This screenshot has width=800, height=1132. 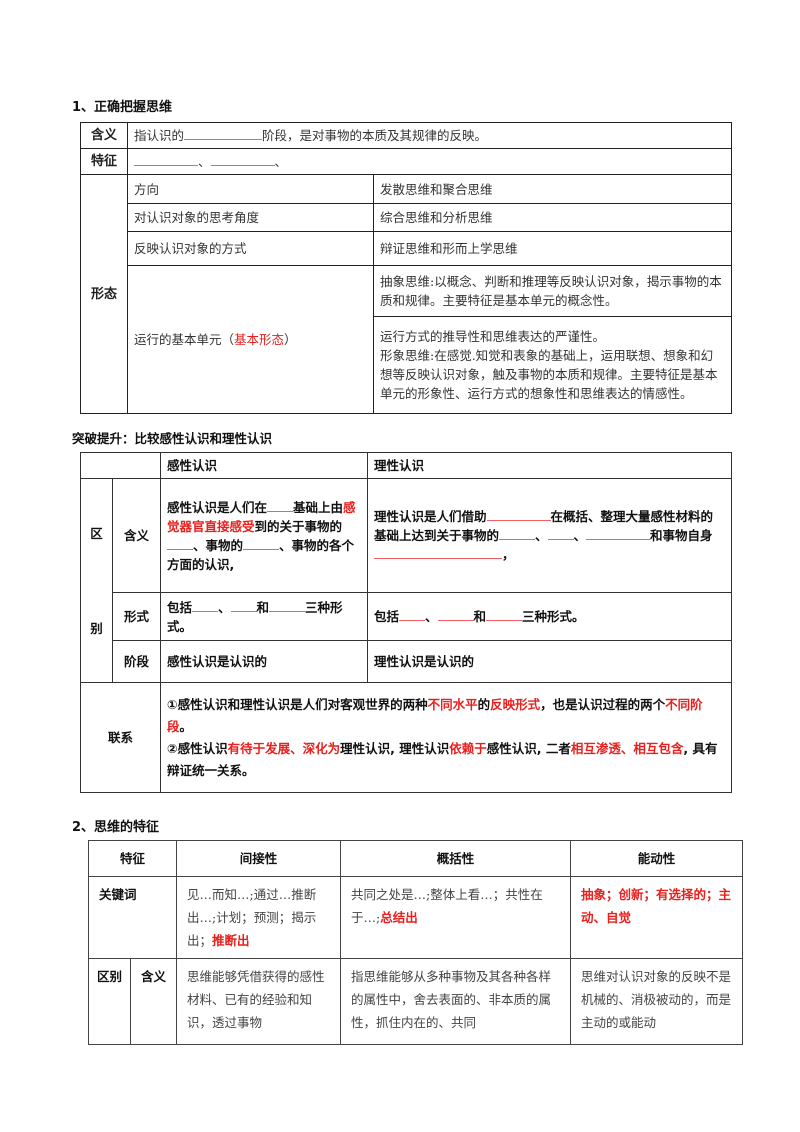 What do you see at coordinates (197, 748) in the screenshot?
I see `text-segment: ②感性认识` at bounding box center [197, 748].